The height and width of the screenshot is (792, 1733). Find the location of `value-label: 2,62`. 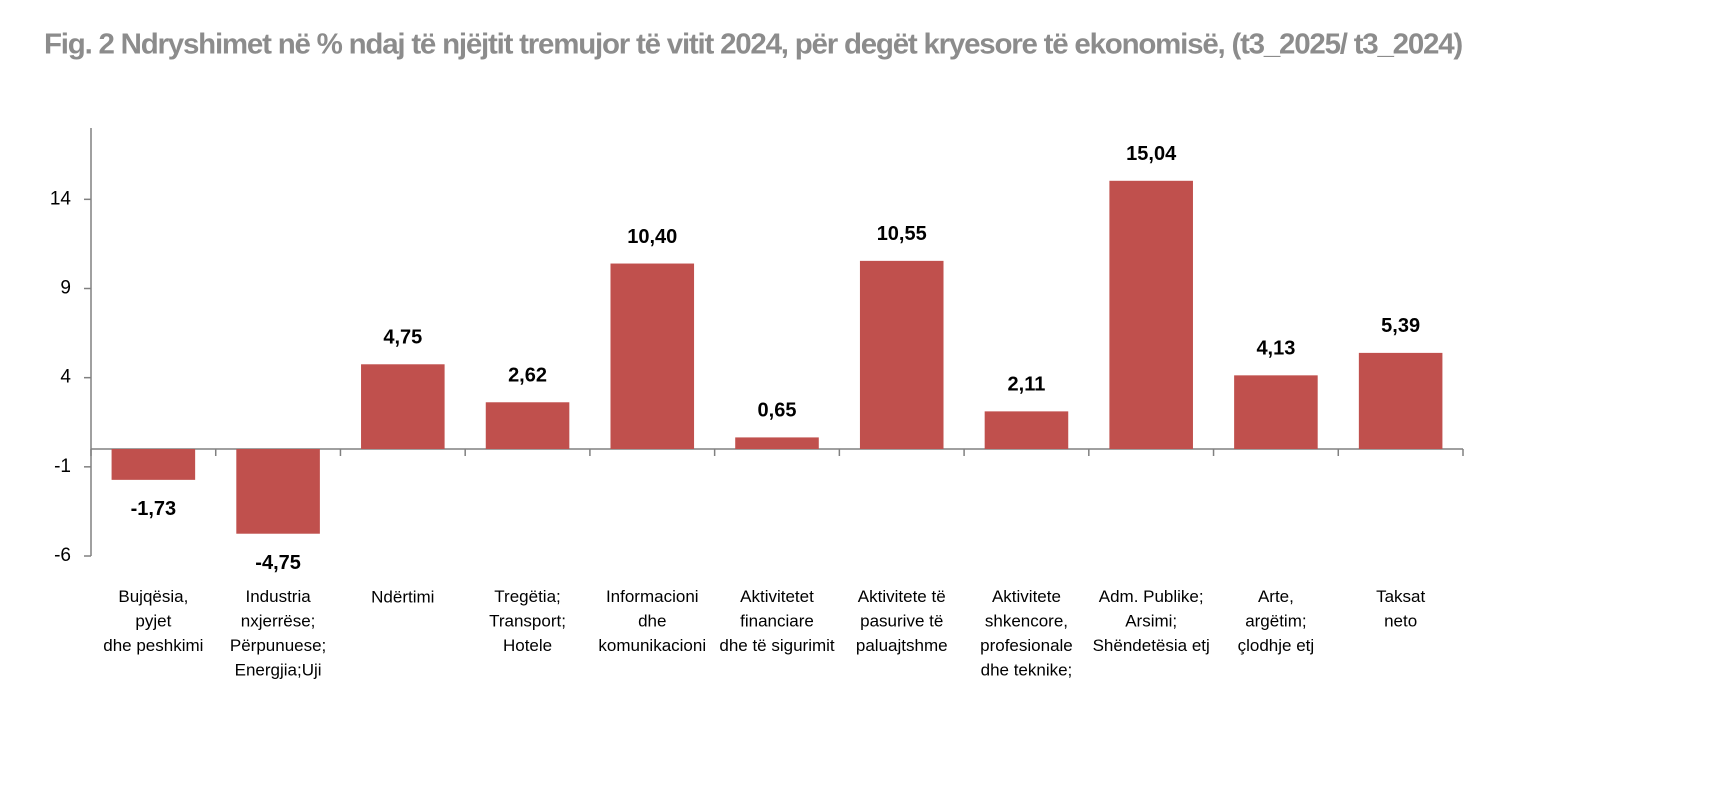

value-label: 2,62 is located at coordinates (527, 376).